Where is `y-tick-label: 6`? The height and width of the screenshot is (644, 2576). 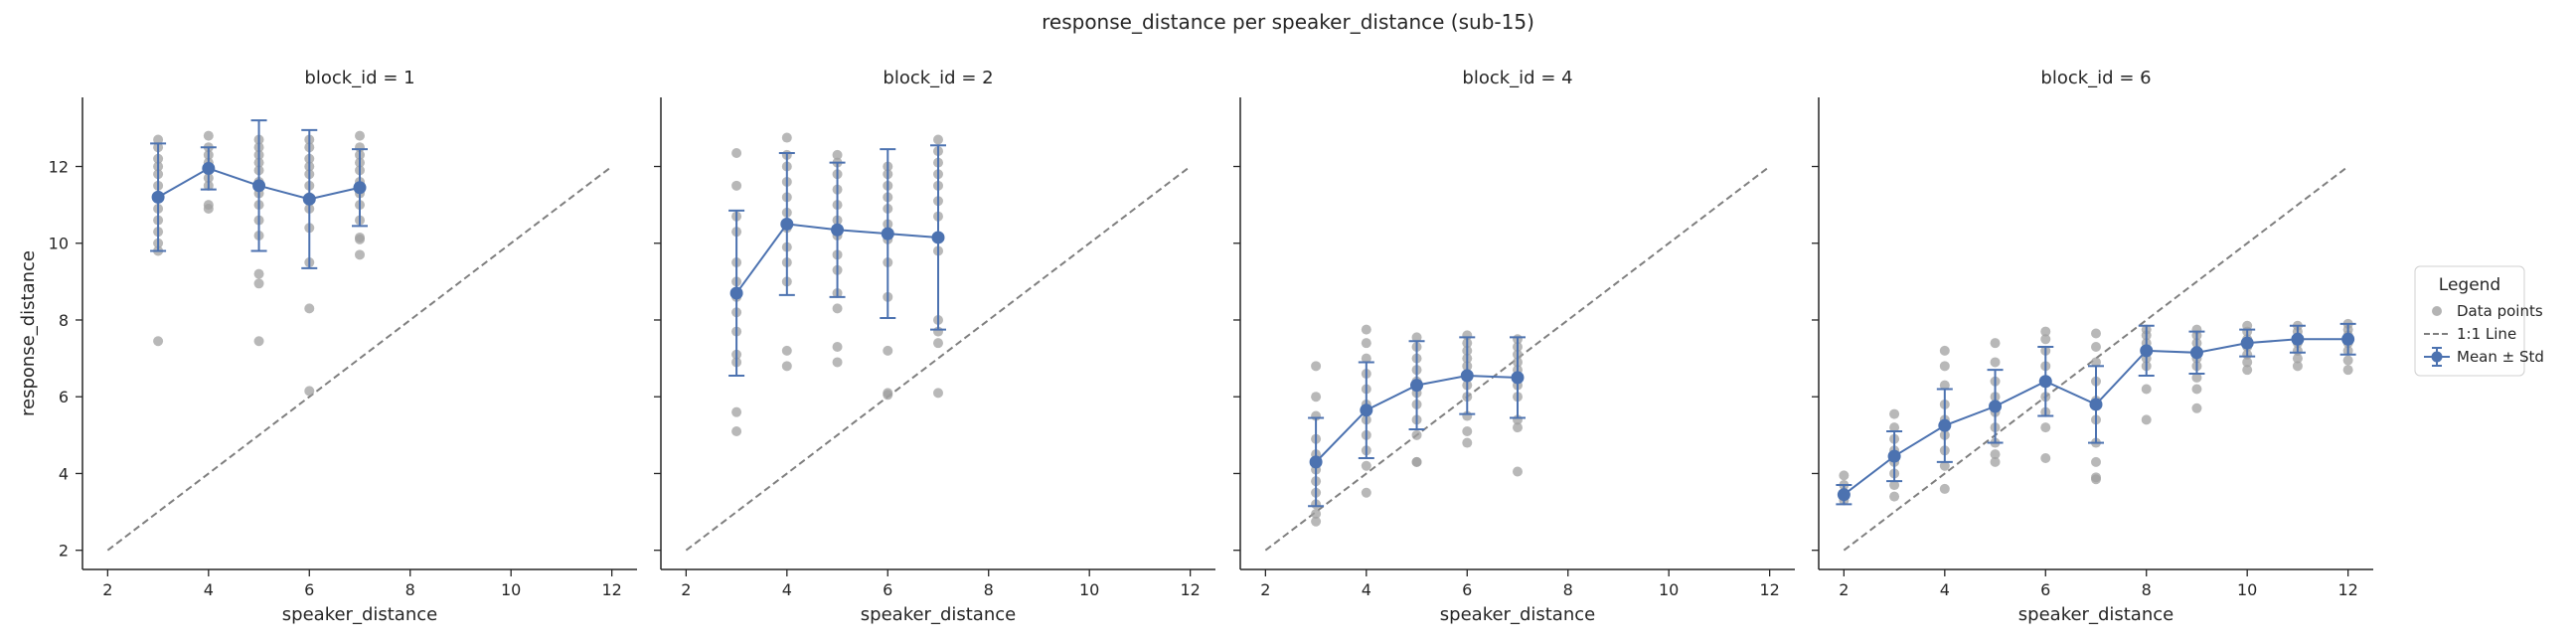 y-tick-label: 6 is located at coordinates (64, 397).